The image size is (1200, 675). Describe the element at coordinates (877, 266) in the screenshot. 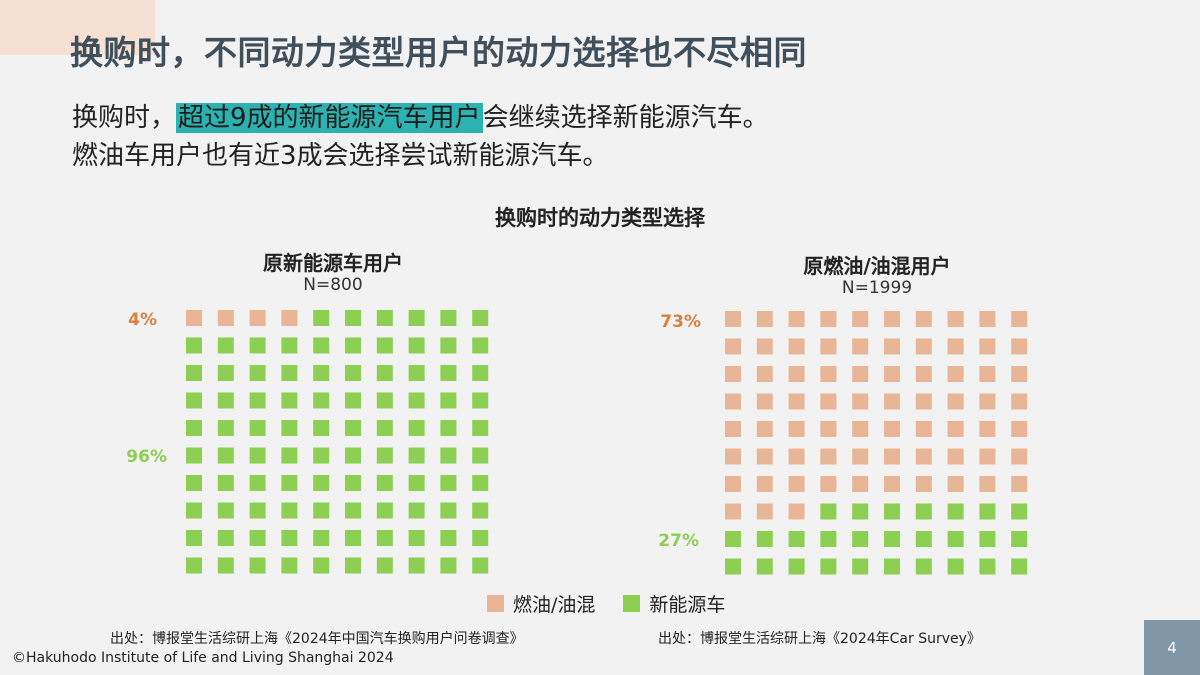

I see `panel-title-fuel: 原燃油/油混用户` at that location.